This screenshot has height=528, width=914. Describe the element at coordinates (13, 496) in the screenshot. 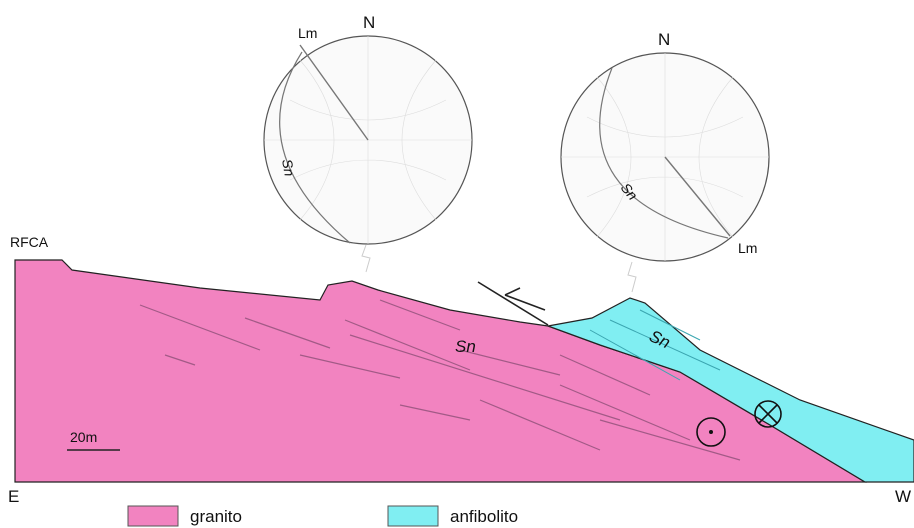

I see `left-label: E` at that location.